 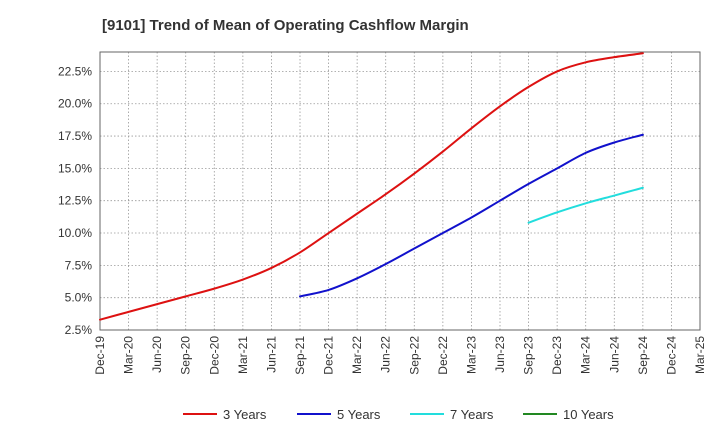 I want to click on x-tick-label: Mar-25, so click(x=700, y=355).